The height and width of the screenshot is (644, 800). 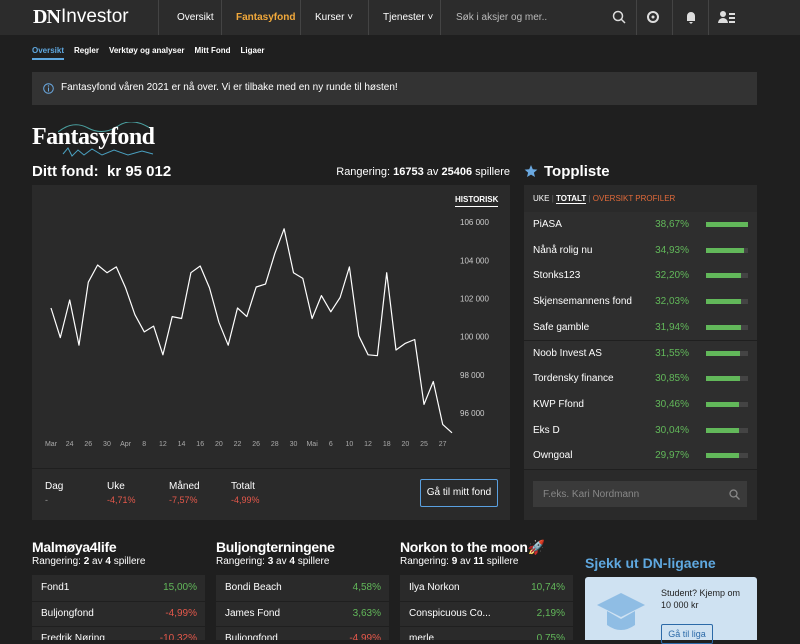 I want to click on toplist-row: Noob Invest AS 31,55%, so click(x=640, y=354).